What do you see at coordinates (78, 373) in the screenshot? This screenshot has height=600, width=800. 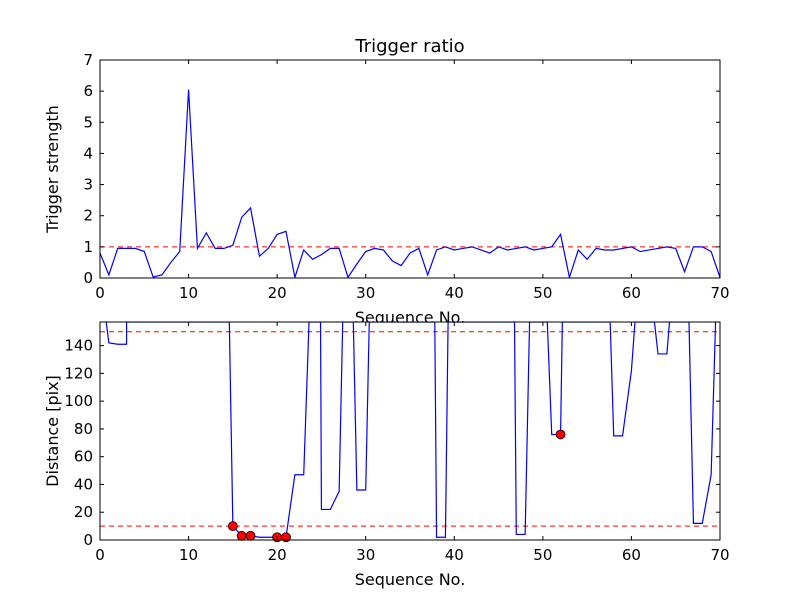 I see `y-tick-label: 120` at bounding box center [78, 373].